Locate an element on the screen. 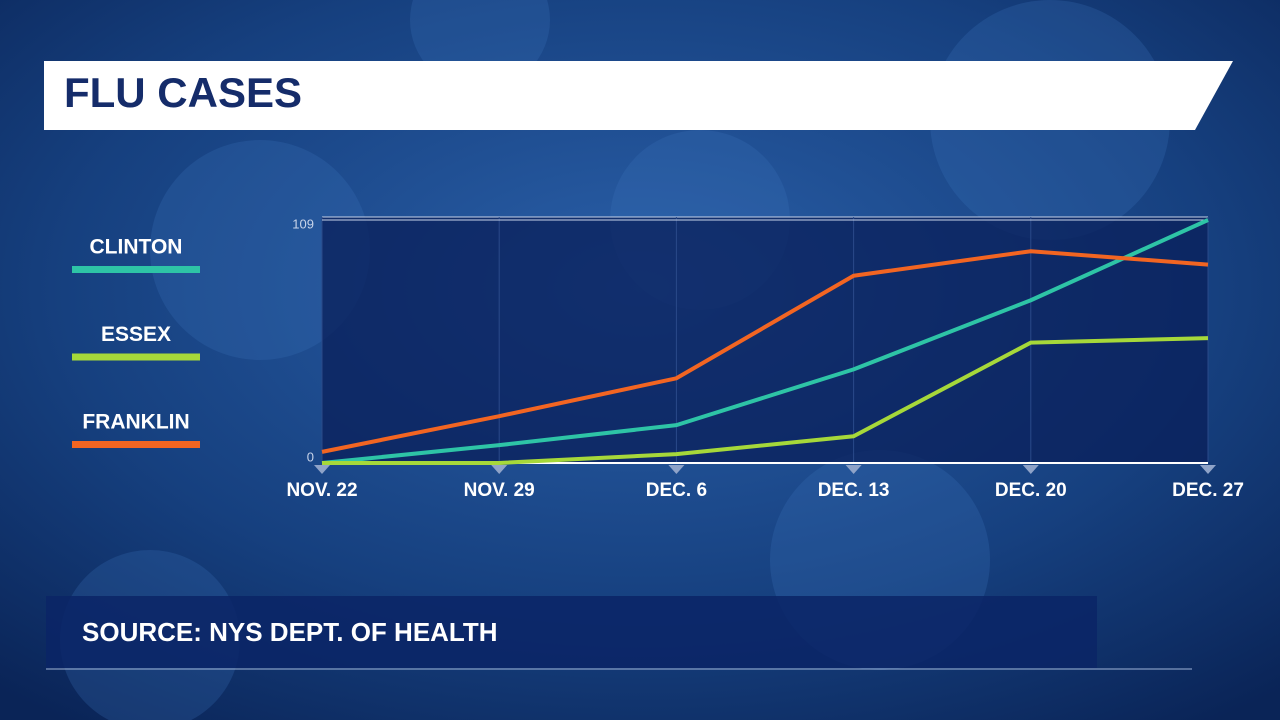 Image resolution: width=1280 pixels, height=720 pixels. x-tick-label: DEC. 13 is located at coordinates (854, 490).